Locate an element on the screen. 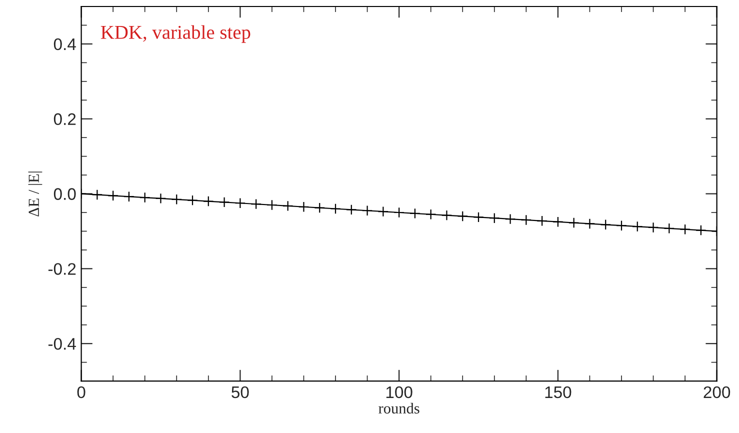 The height and width of the screenshot is (433, 739). annotation: KDK, variable step is located at coordinates (175, 34).